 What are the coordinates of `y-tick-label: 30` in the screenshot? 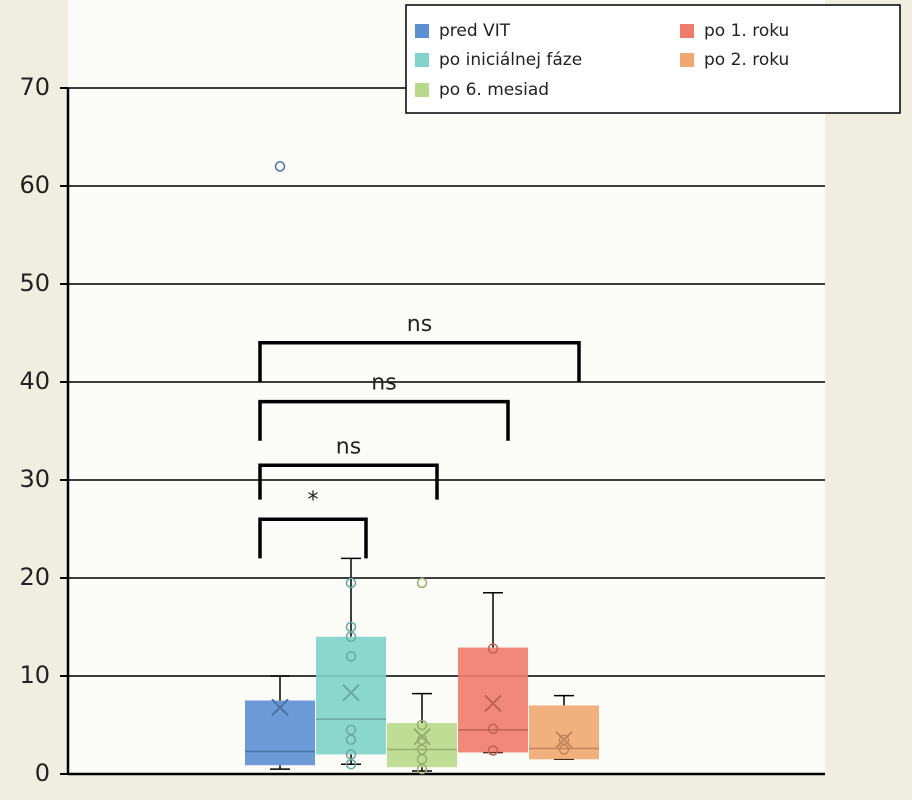 It's located at (34, 479).